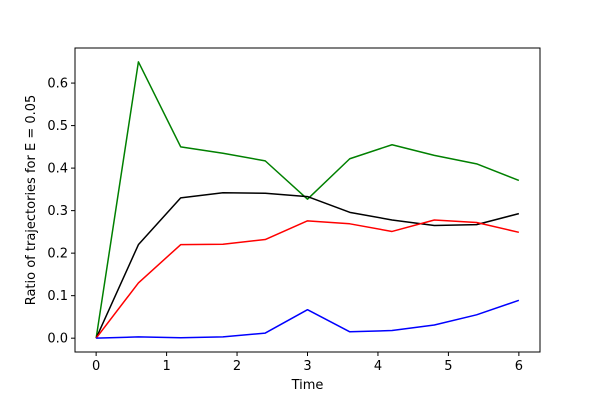 This screenshot has height=400, width=600. Describe the element at coordinates (378, 366) in the screenshot. I see `x-tick-label: 4` at that location.